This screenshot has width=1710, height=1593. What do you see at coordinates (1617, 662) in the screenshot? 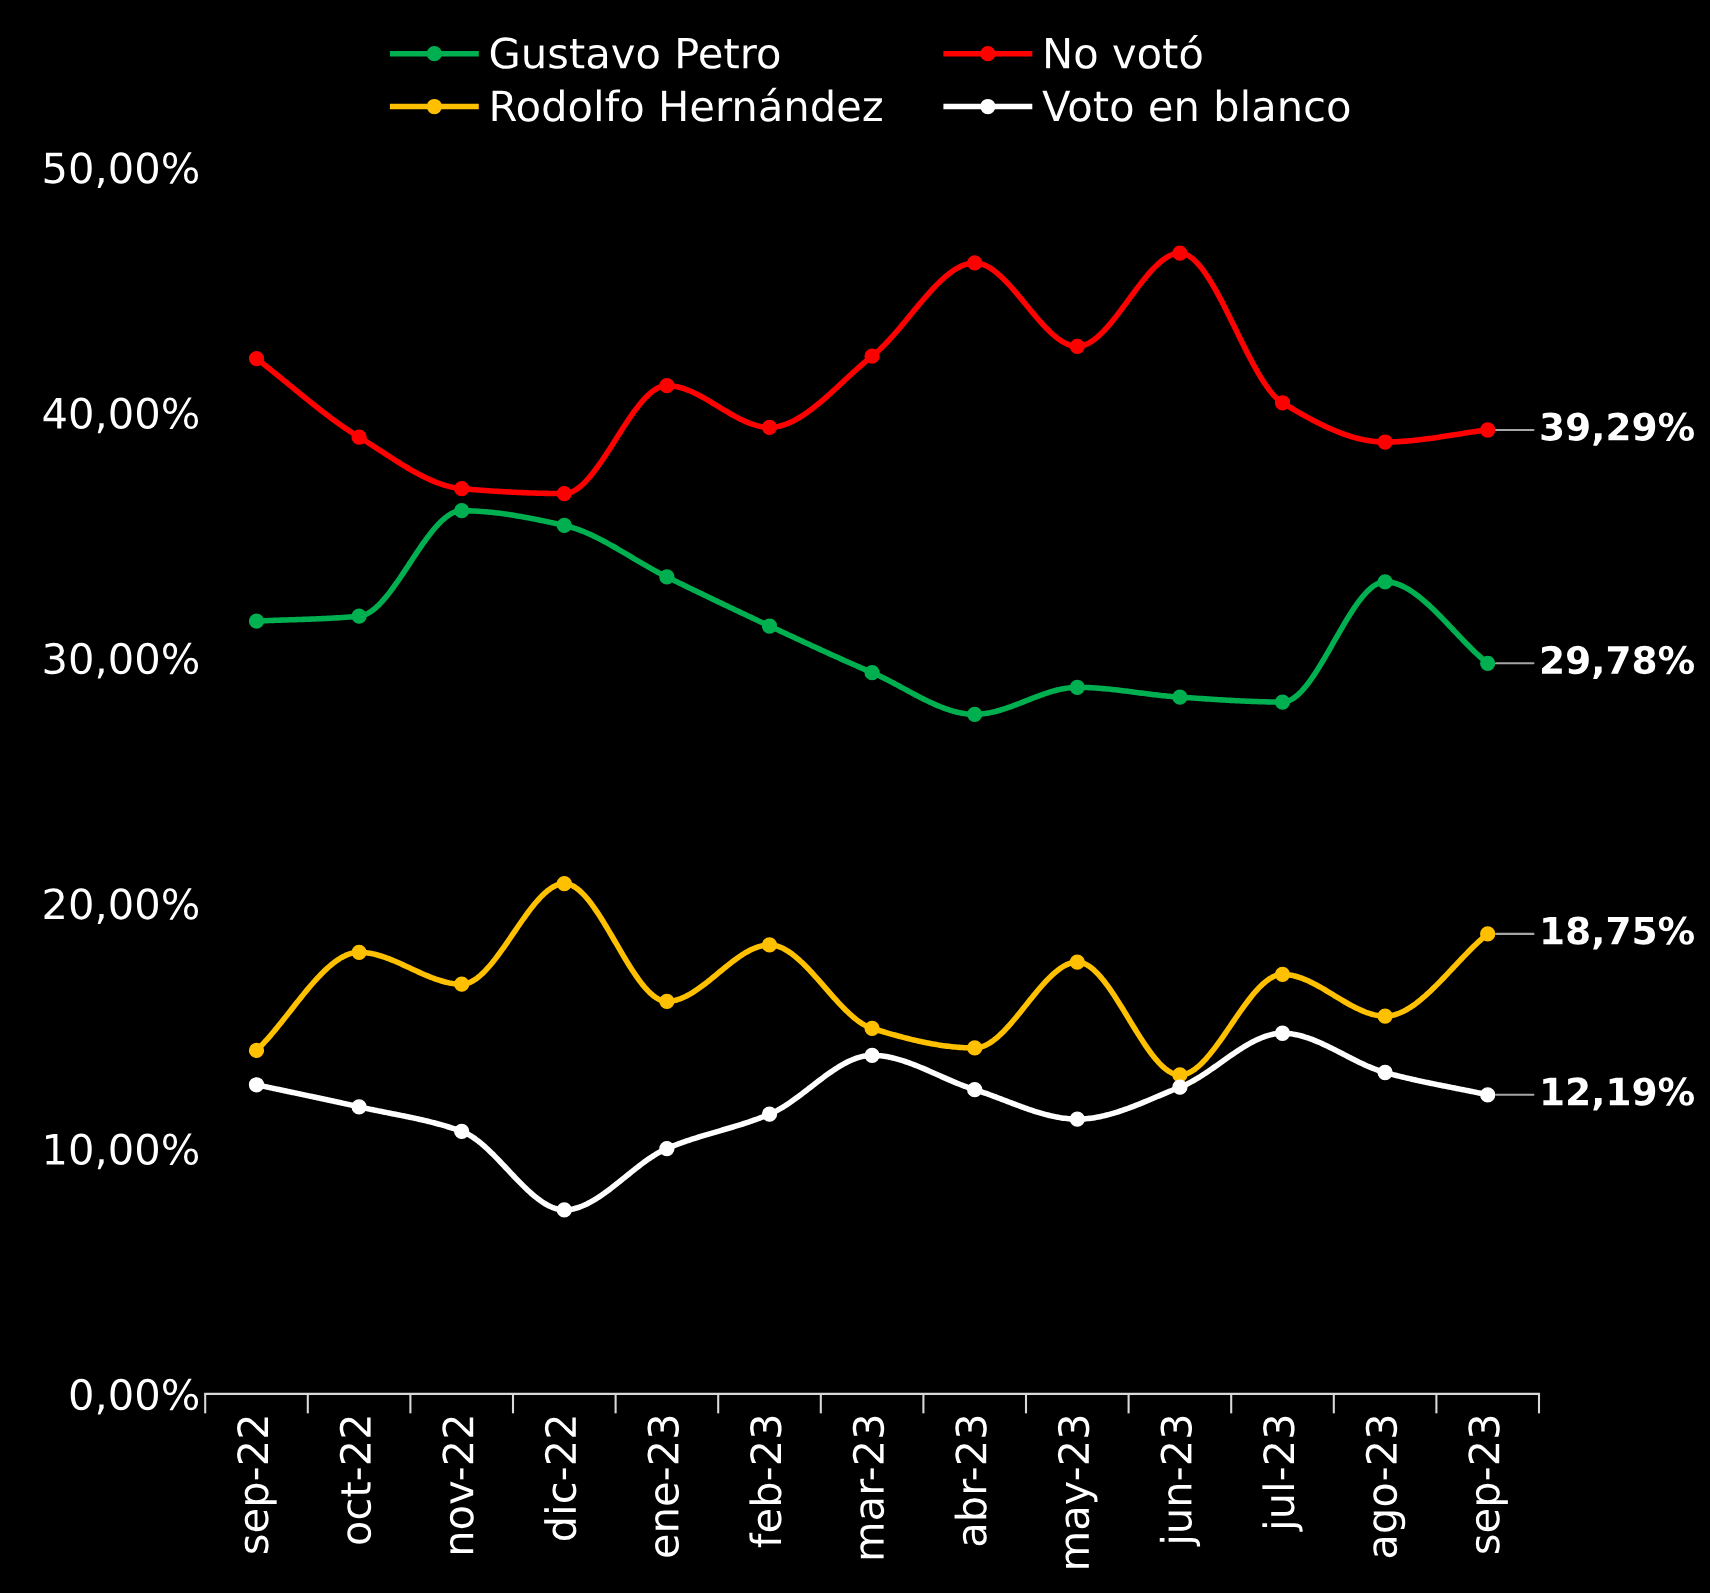
I see `data-label: 29,78%` at bounding box center [1617, 662].